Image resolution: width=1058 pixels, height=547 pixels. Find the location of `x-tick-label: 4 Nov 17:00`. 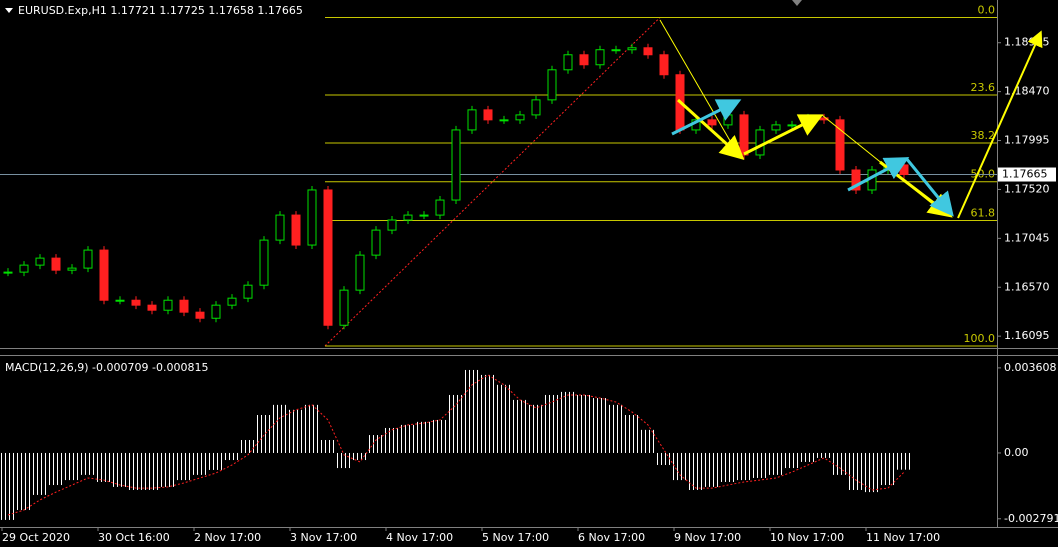

x-tick-label: 4 Nov 17:00 is located at coordinates (419, 537).